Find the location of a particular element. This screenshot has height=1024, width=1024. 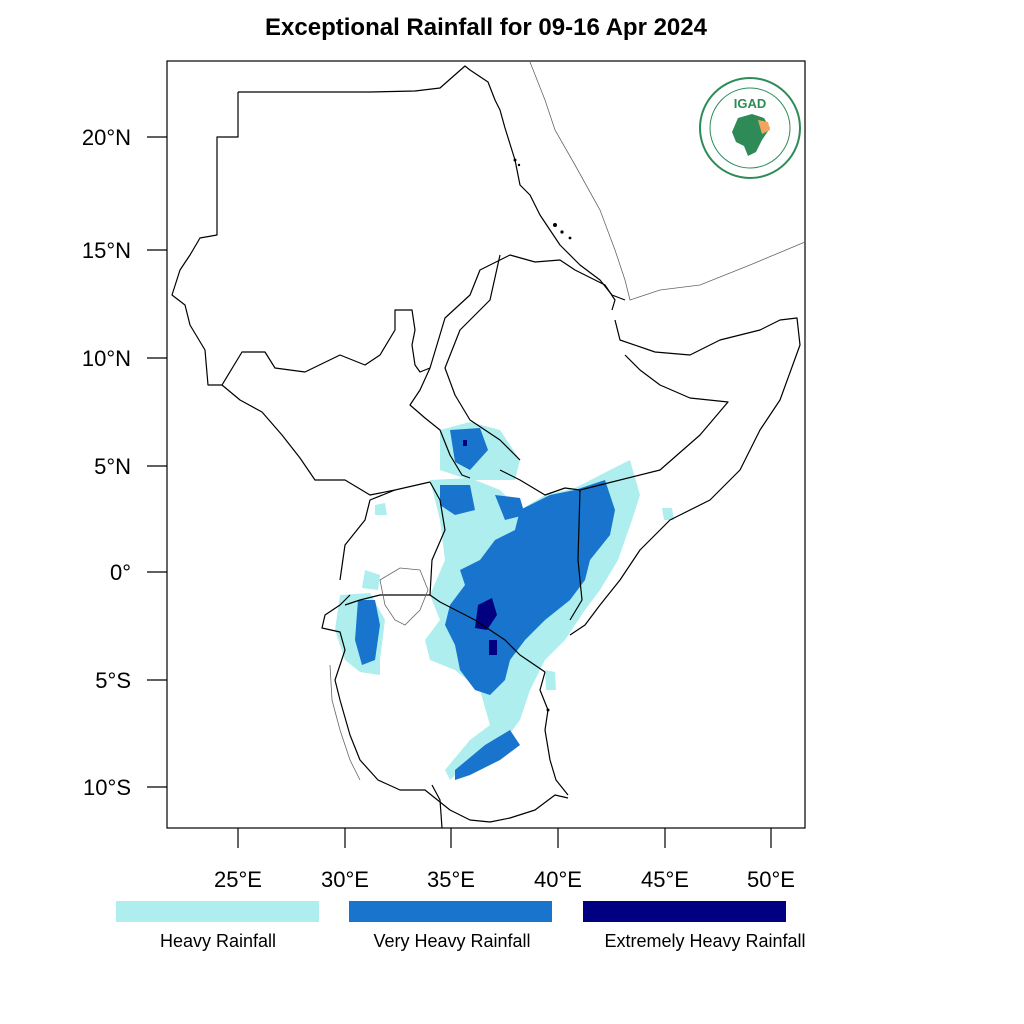

legend-label-heavy: Heavy Rainfall is located at coordinates (218, 941).